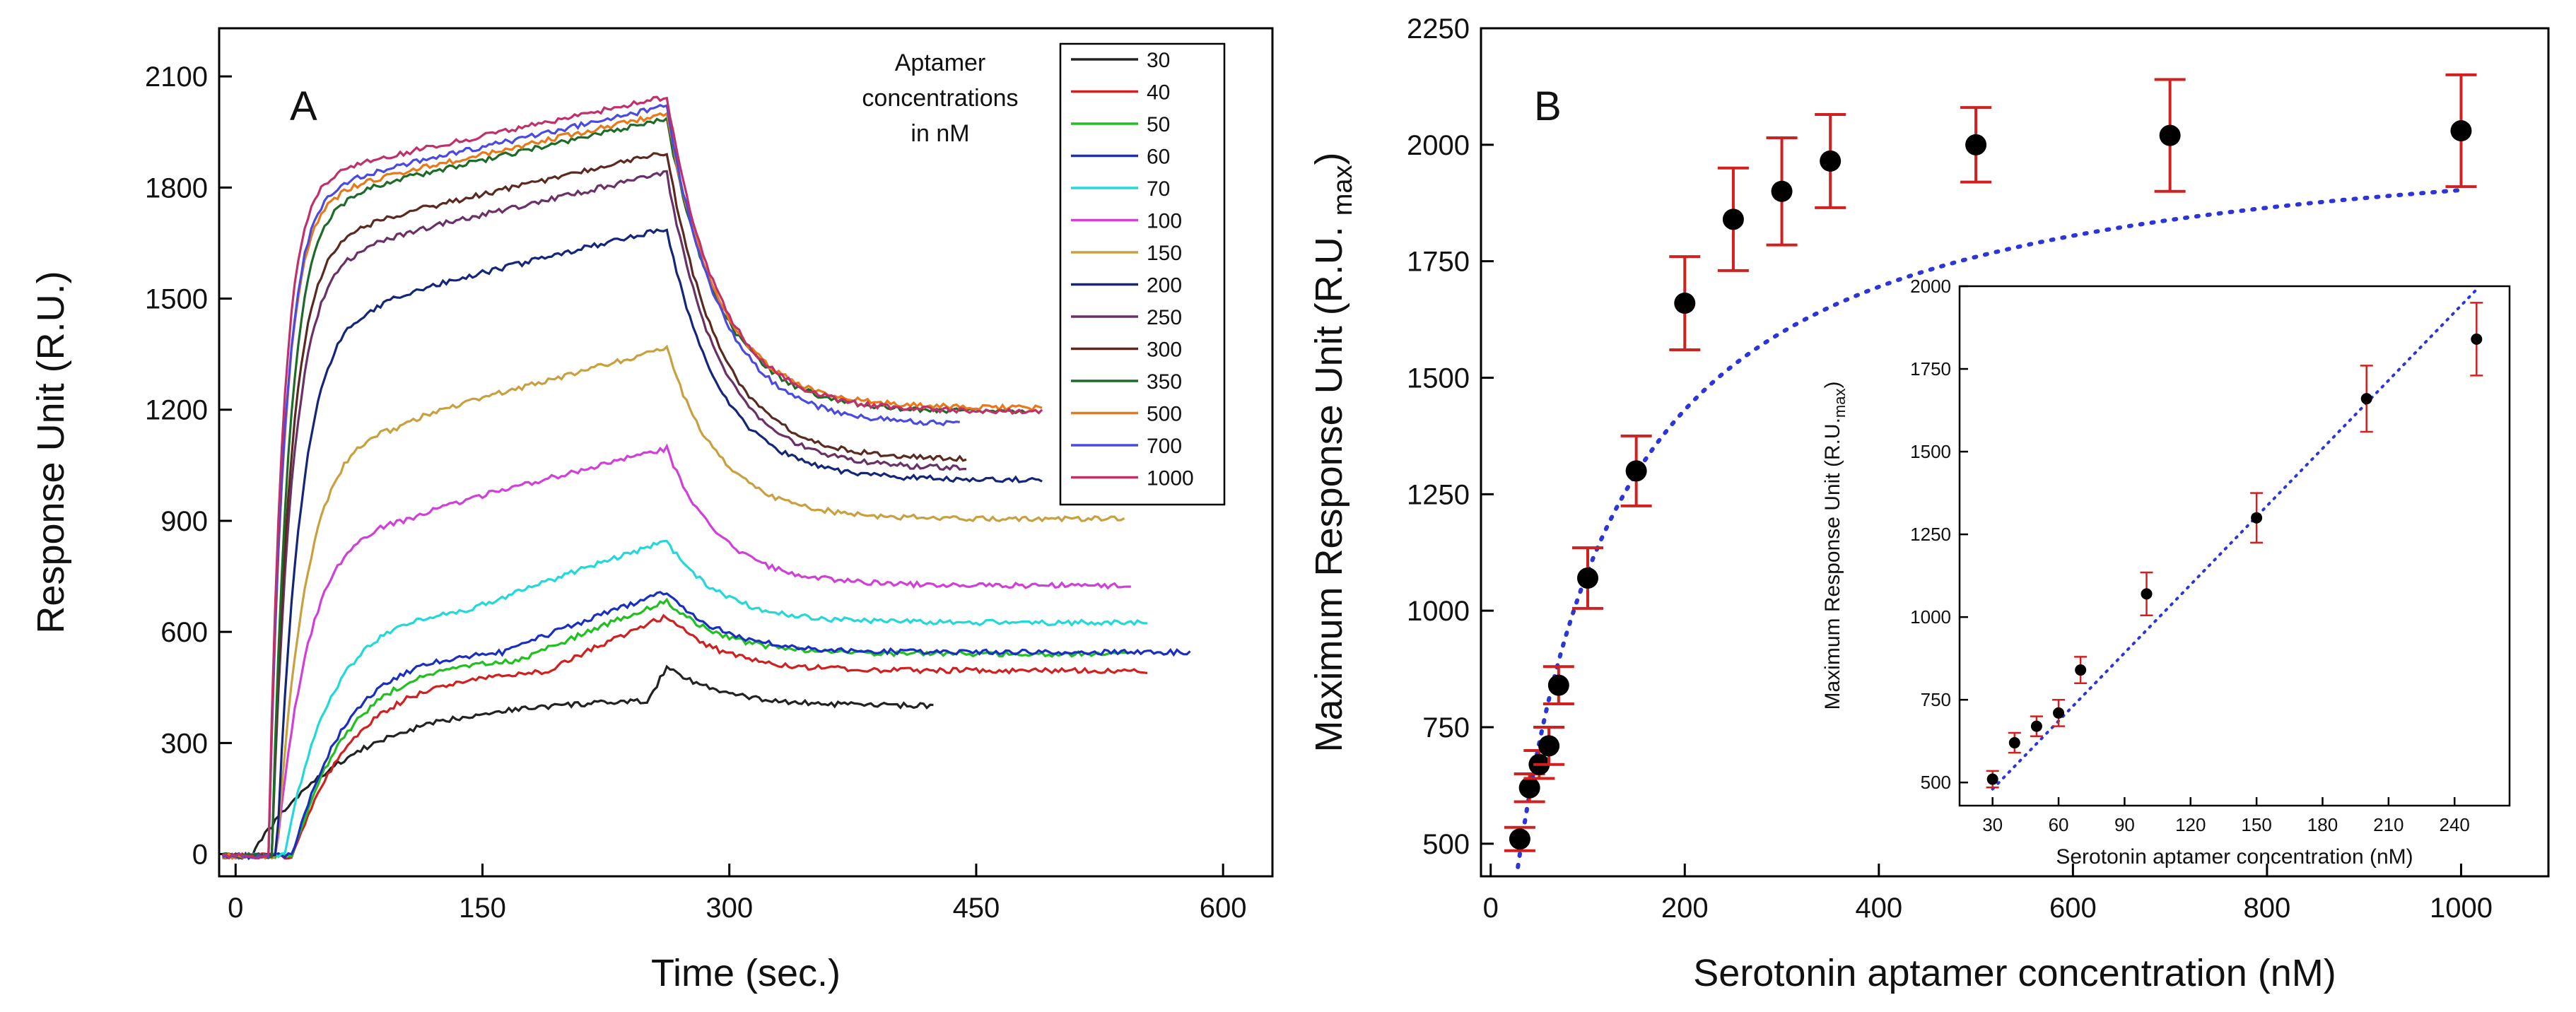 This screenshot has width=2576, height=1012. I want to click on series-line-50nM, so click(677, 728).